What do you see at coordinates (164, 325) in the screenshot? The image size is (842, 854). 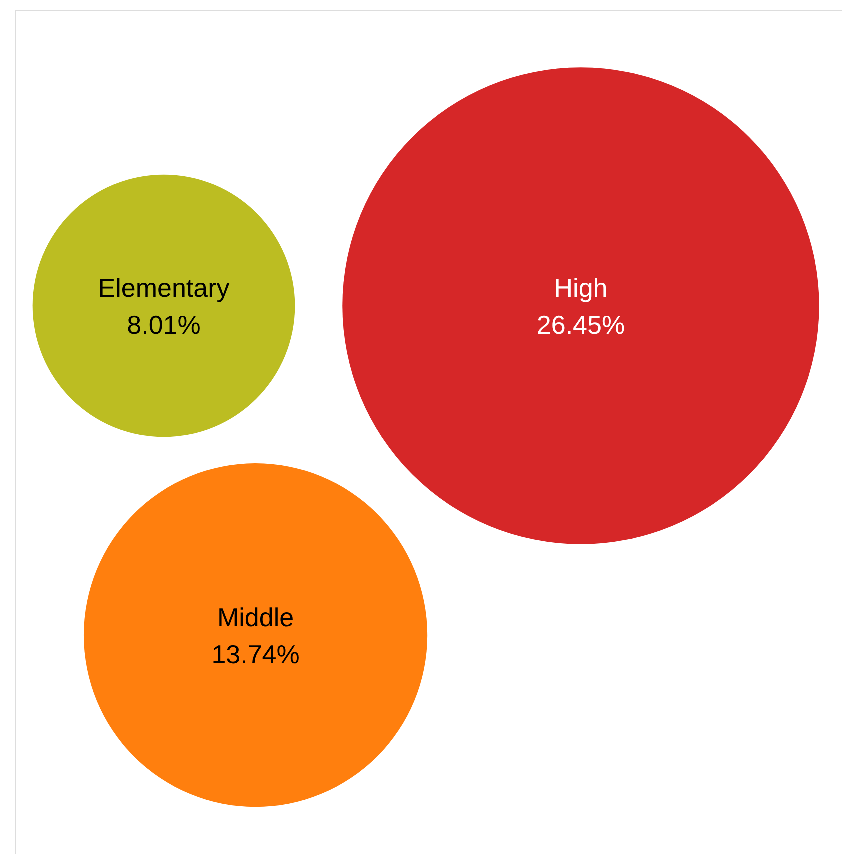 I see `data-label: 8.01%` at bounding box center [164, 325].